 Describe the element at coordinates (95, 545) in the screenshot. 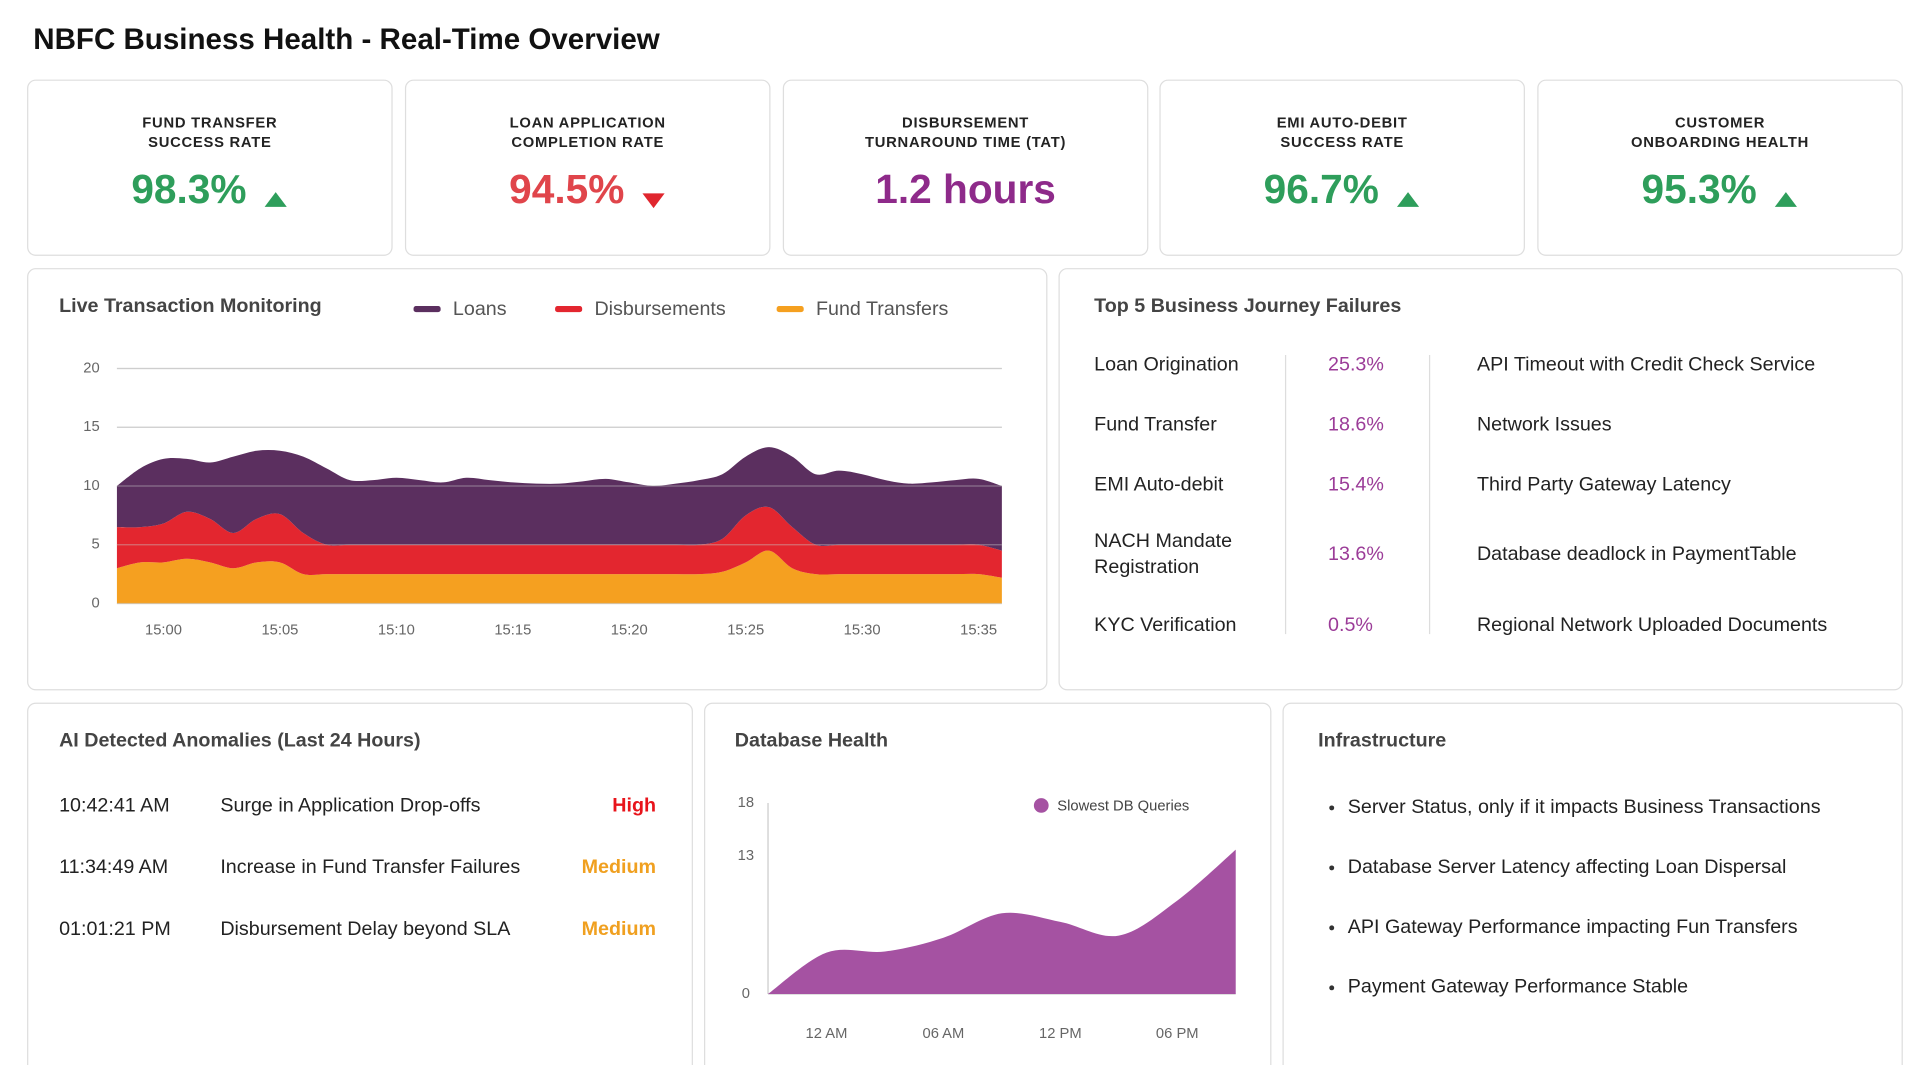

I see `y-tick-label: 5` at that location.